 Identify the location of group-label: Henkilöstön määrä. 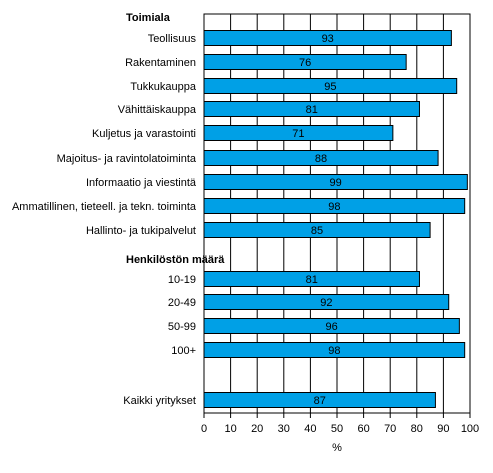
(175, 260).